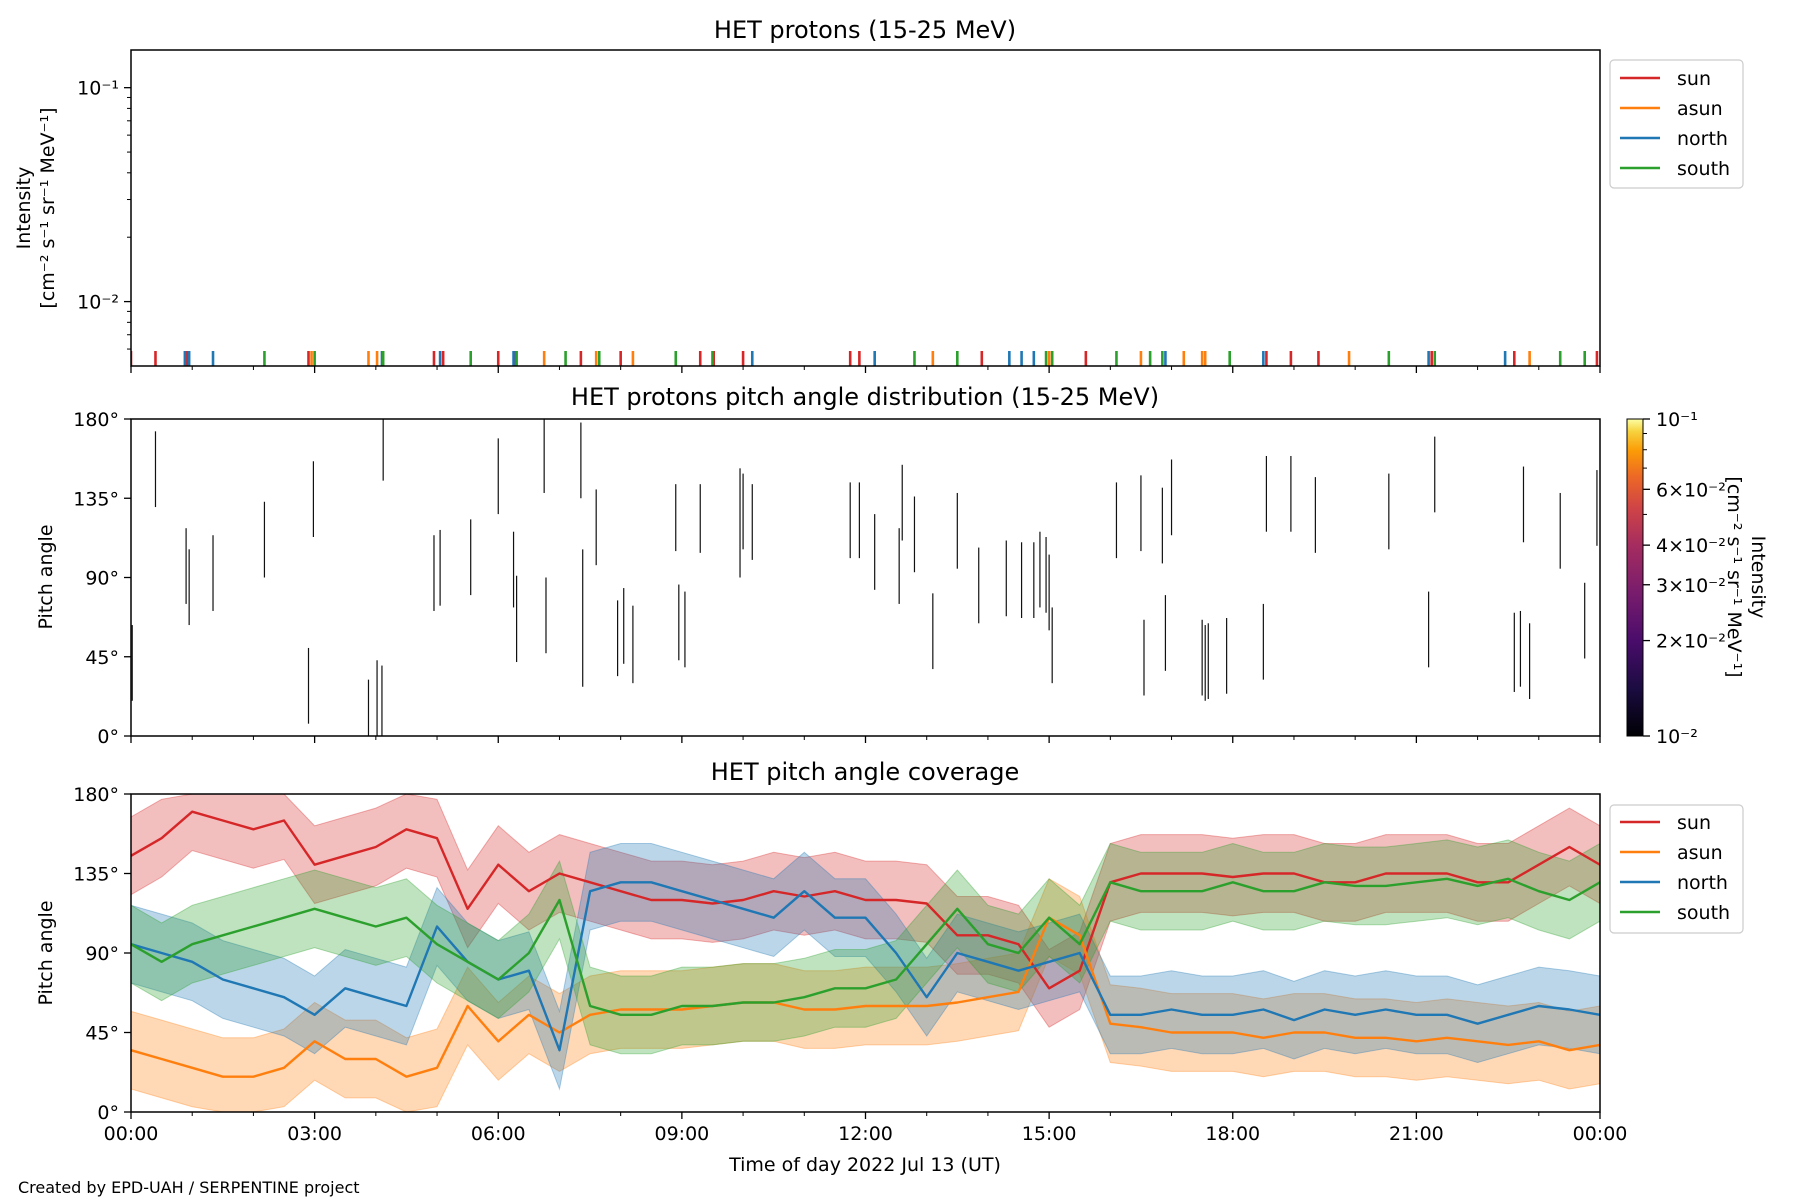 The width and height of the screenshot is (1800, 1200). I want to click on x-tick-label-1: 03:00, so click(314, 1134).